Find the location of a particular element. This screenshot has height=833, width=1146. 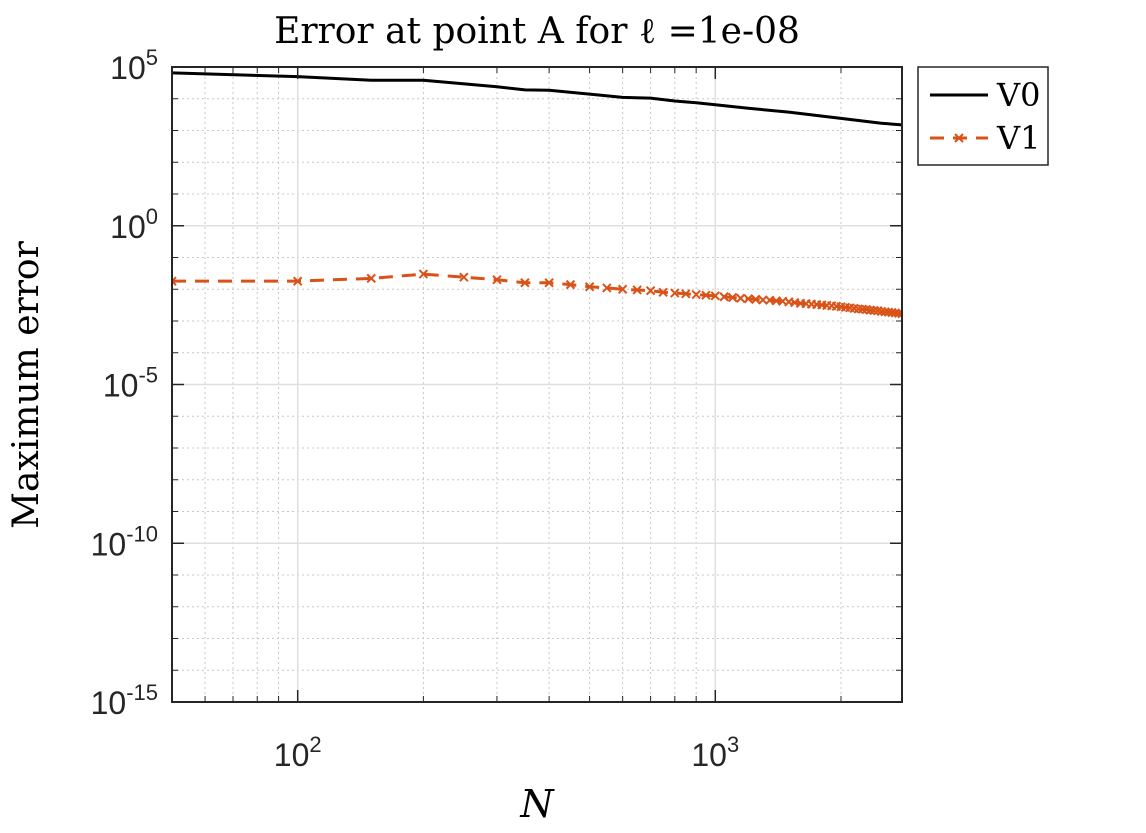

series-line-v0 is located at coordinates (537, 99).